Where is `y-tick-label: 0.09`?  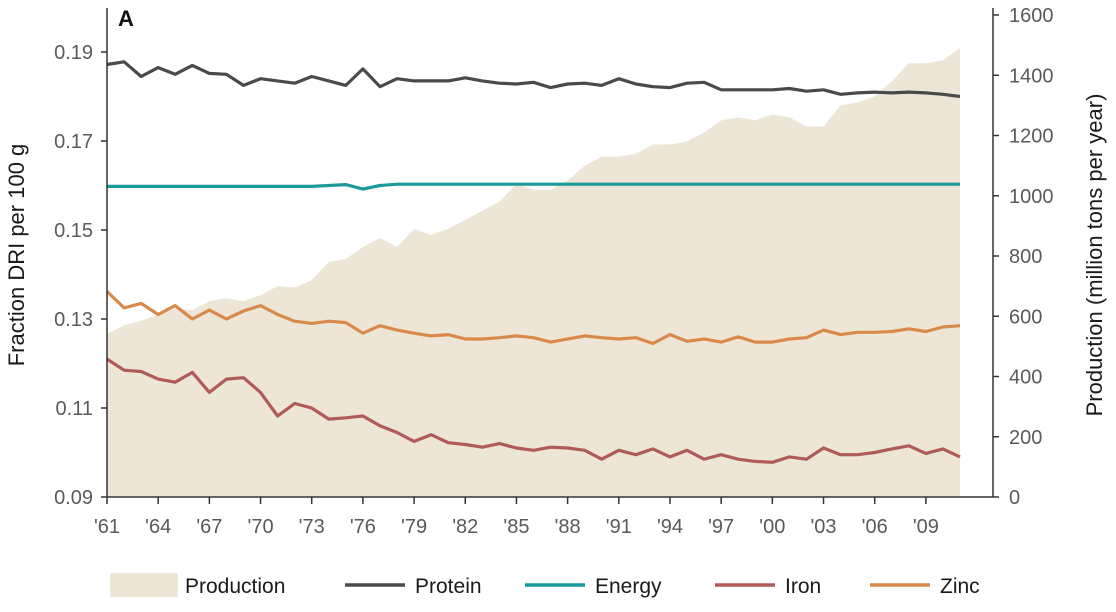 y-tick-label: 0.09 is located at coordinates (73, 498).